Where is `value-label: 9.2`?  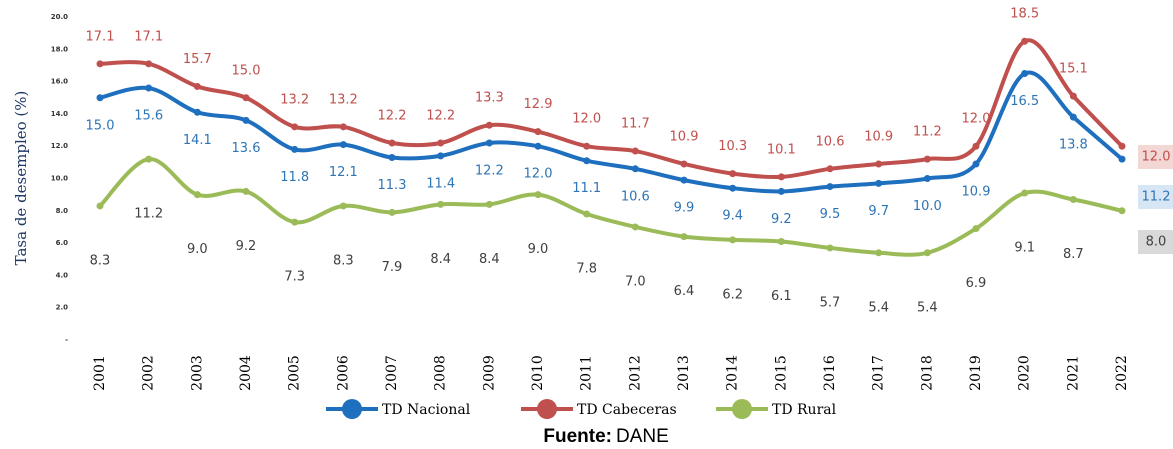 value-label: 9.2 is located at coordinates (246, 246).